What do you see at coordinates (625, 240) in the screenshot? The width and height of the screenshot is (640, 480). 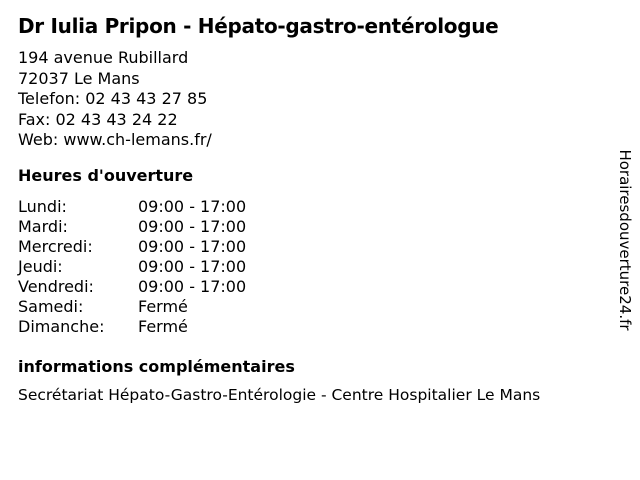 I see `watermark-brand: Horairesdouverture24.fr` at bounding box center [625, 240].